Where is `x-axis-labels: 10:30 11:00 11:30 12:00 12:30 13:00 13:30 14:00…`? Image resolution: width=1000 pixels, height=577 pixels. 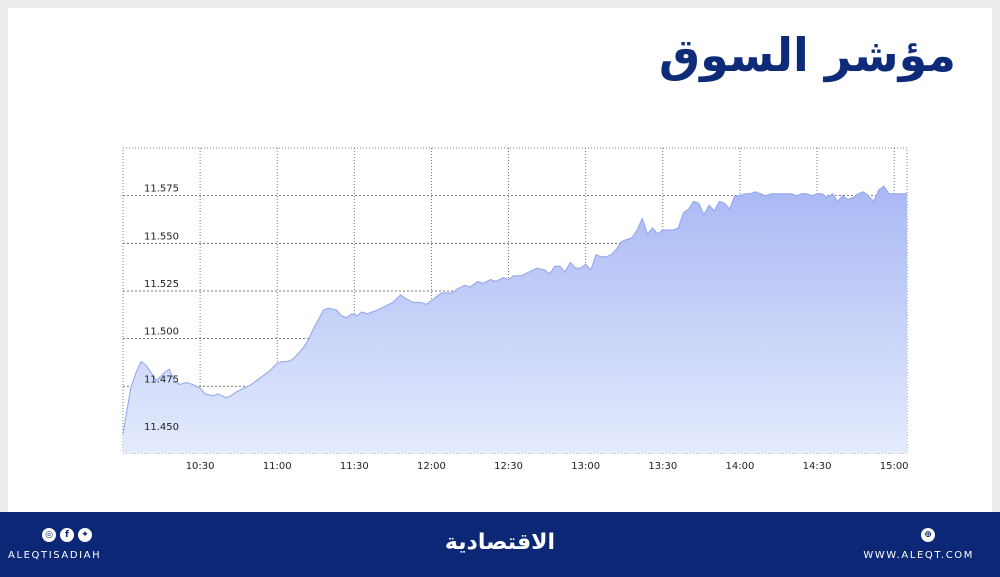 x-axis-labels: 10:30 11:00 11:30 12:00 12:30 13:00 13:30 14:00… is located at coordinates (547, 466).